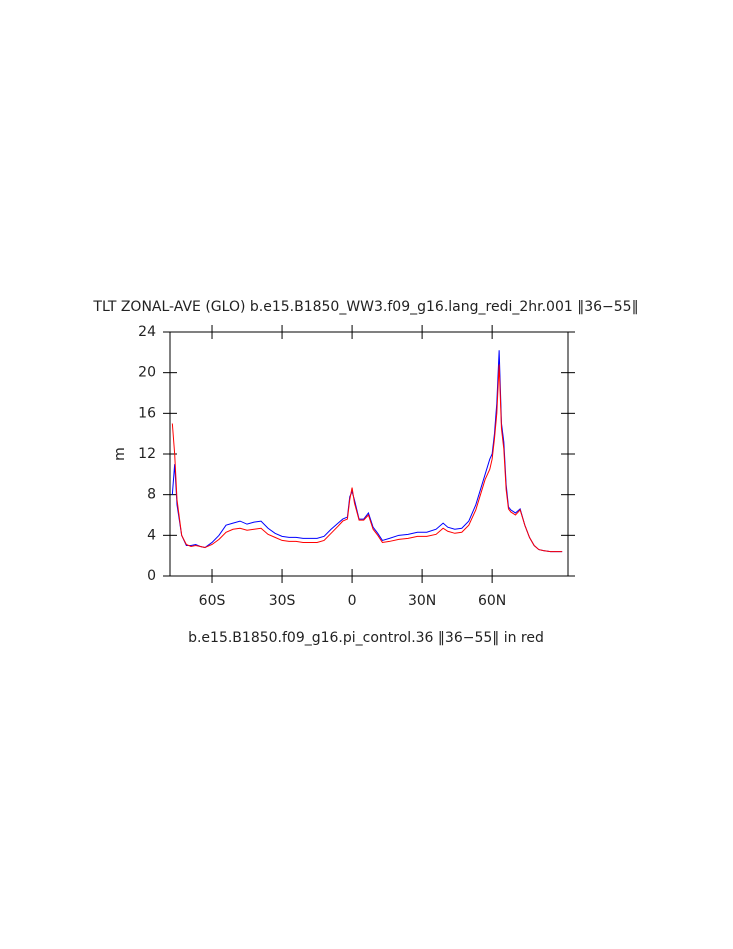 This screenshot has width=733, height=949. Describe the element at coordinates (151, 576) in the screenshot. I see `y-tick-label: 0` at that location.